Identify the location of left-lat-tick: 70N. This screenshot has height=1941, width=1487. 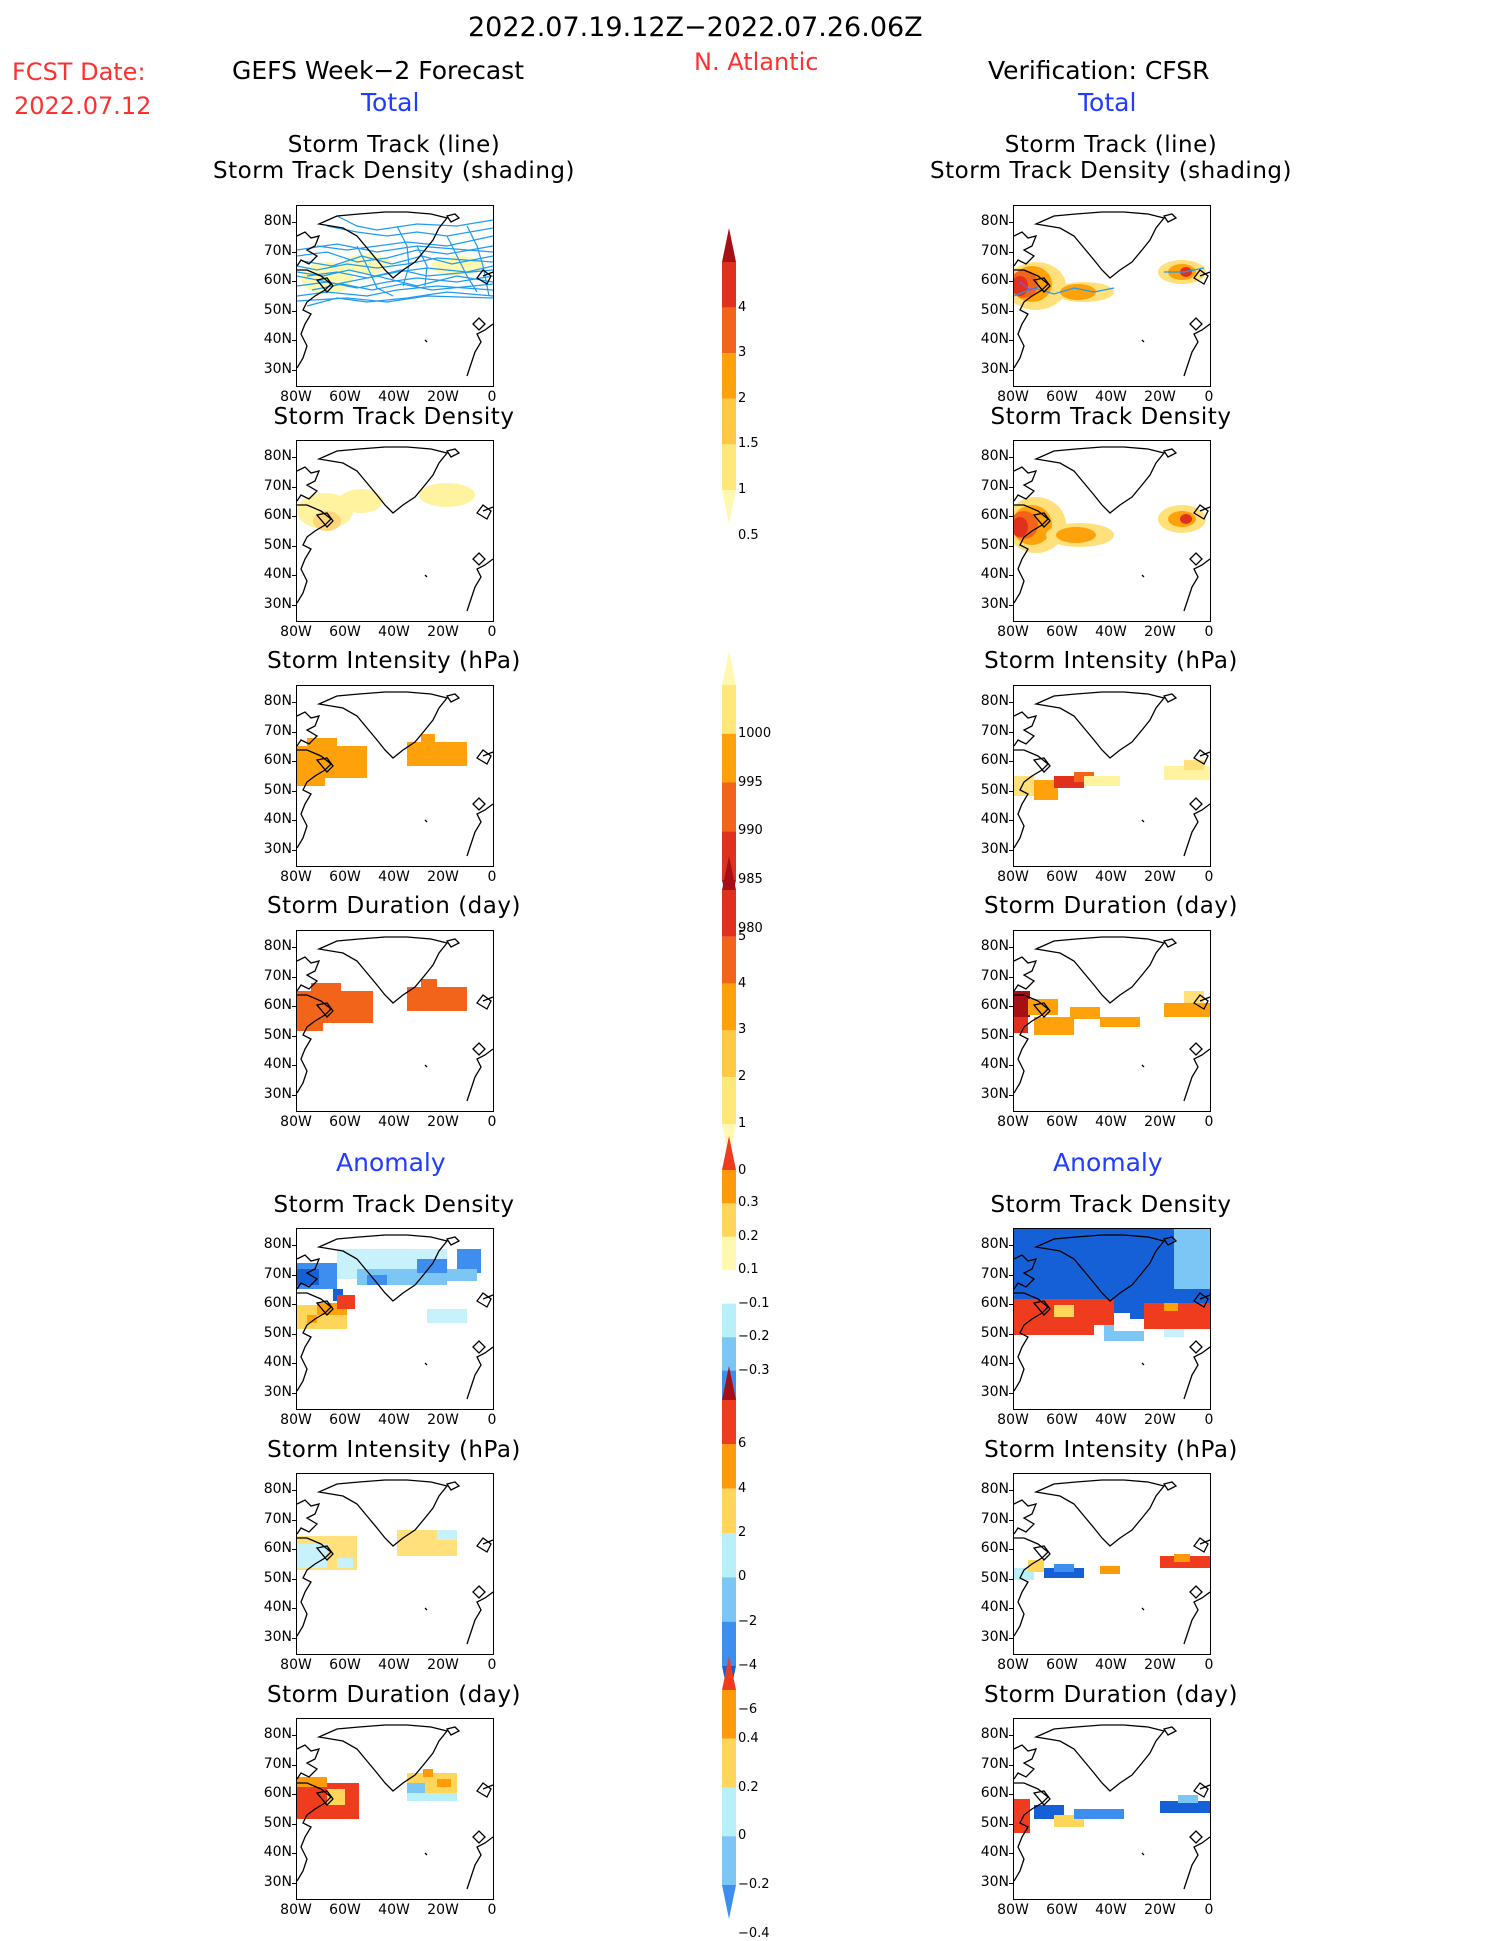
(277, 485).